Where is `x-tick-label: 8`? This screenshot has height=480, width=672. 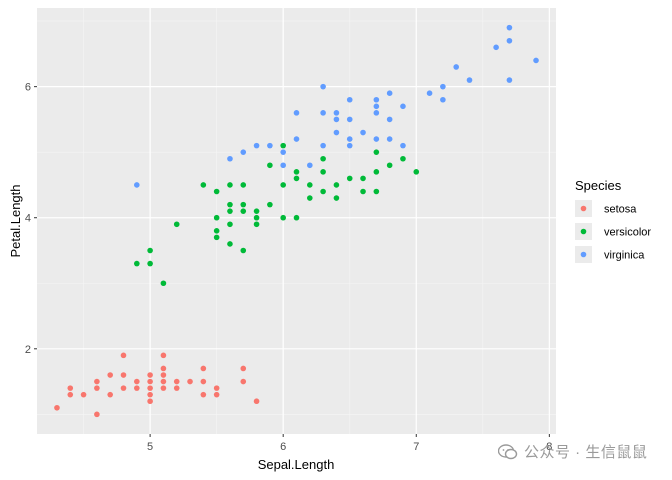 x-tick-label: 8 is located at coordinates (549, 447).